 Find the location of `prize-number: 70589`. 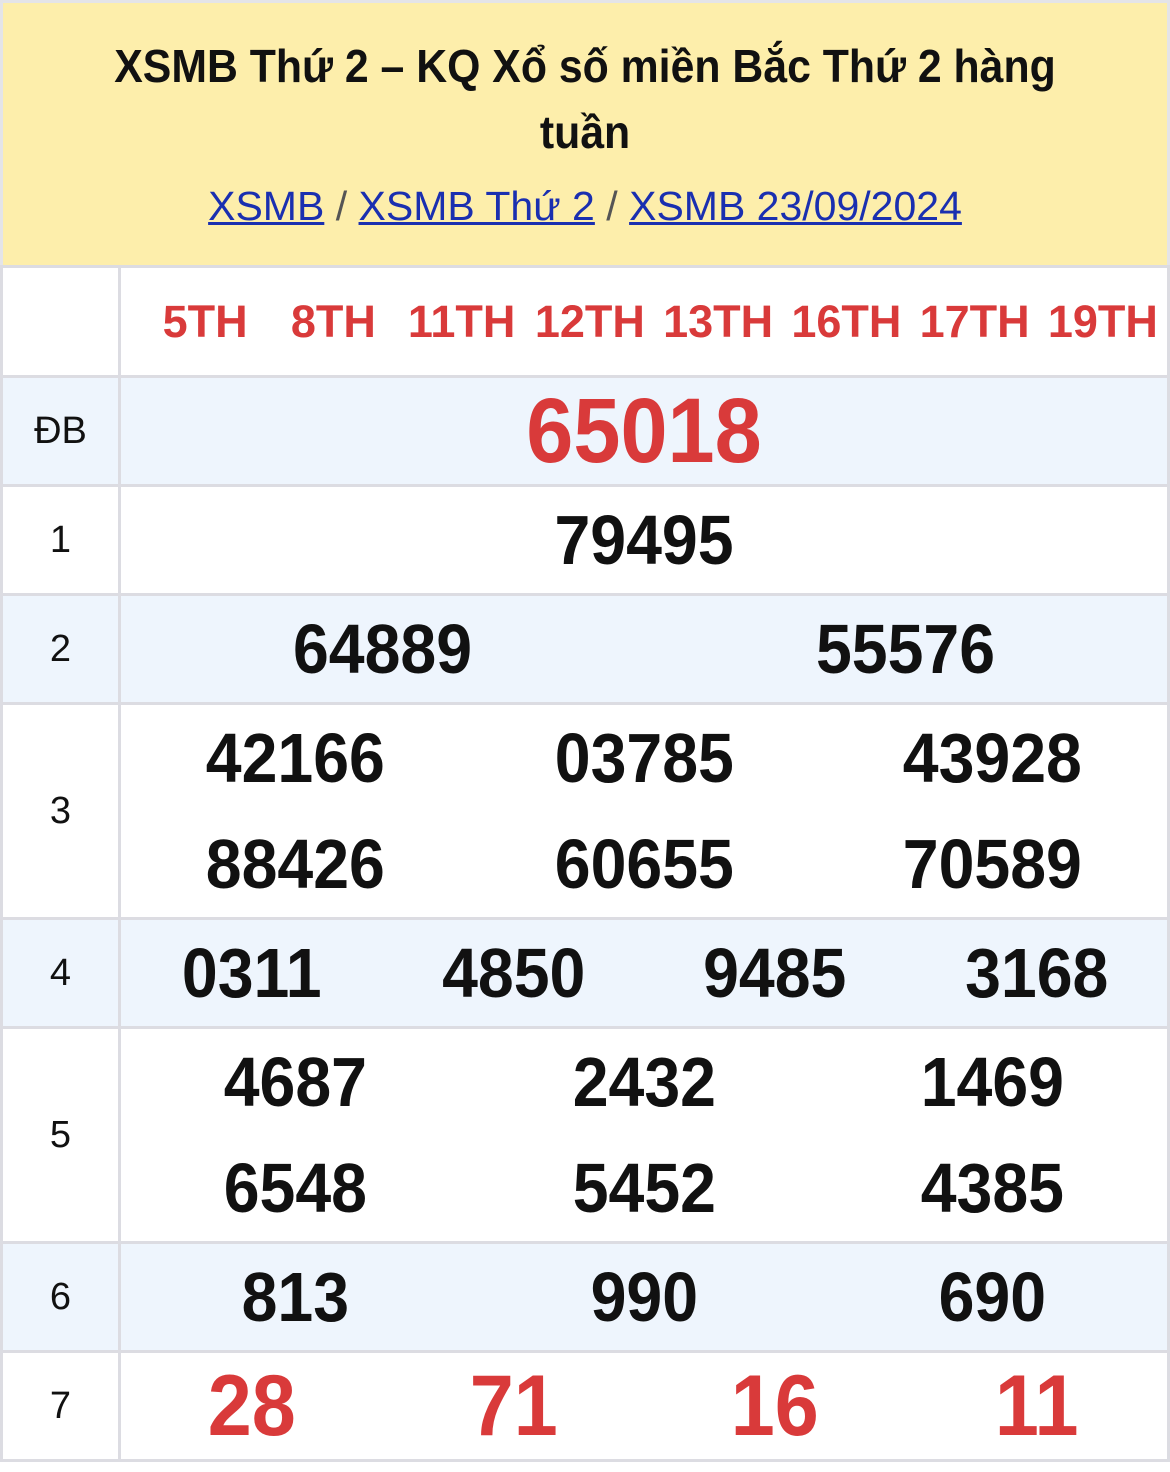

prize-number: 70589 is located at coordinates (993, 864).